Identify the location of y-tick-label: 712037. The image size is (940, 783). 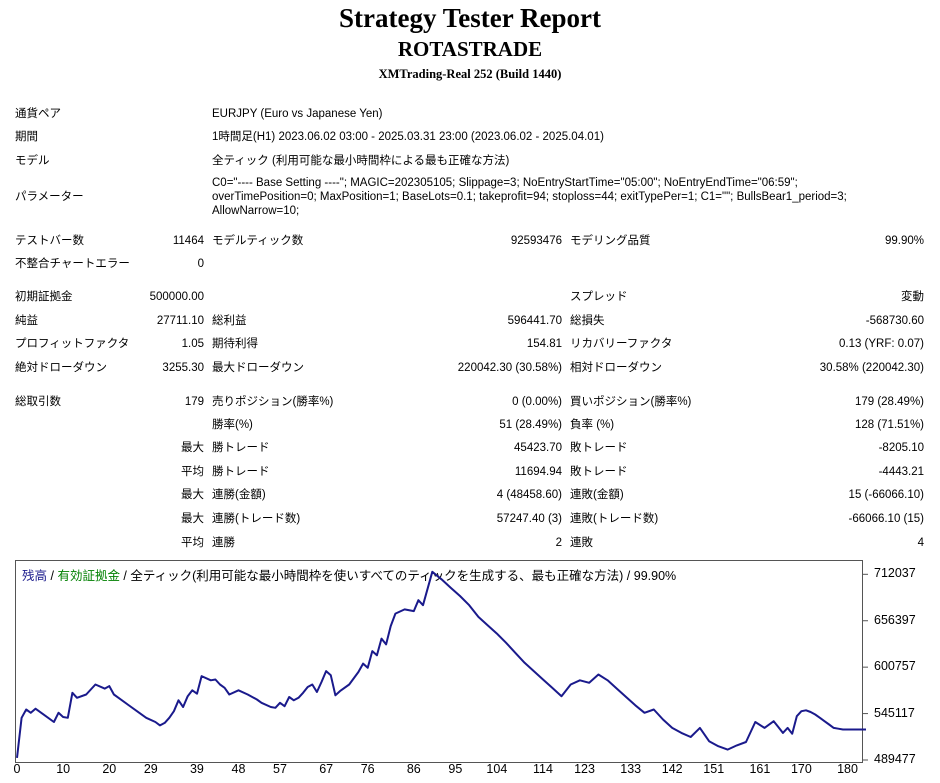
(895, 573).